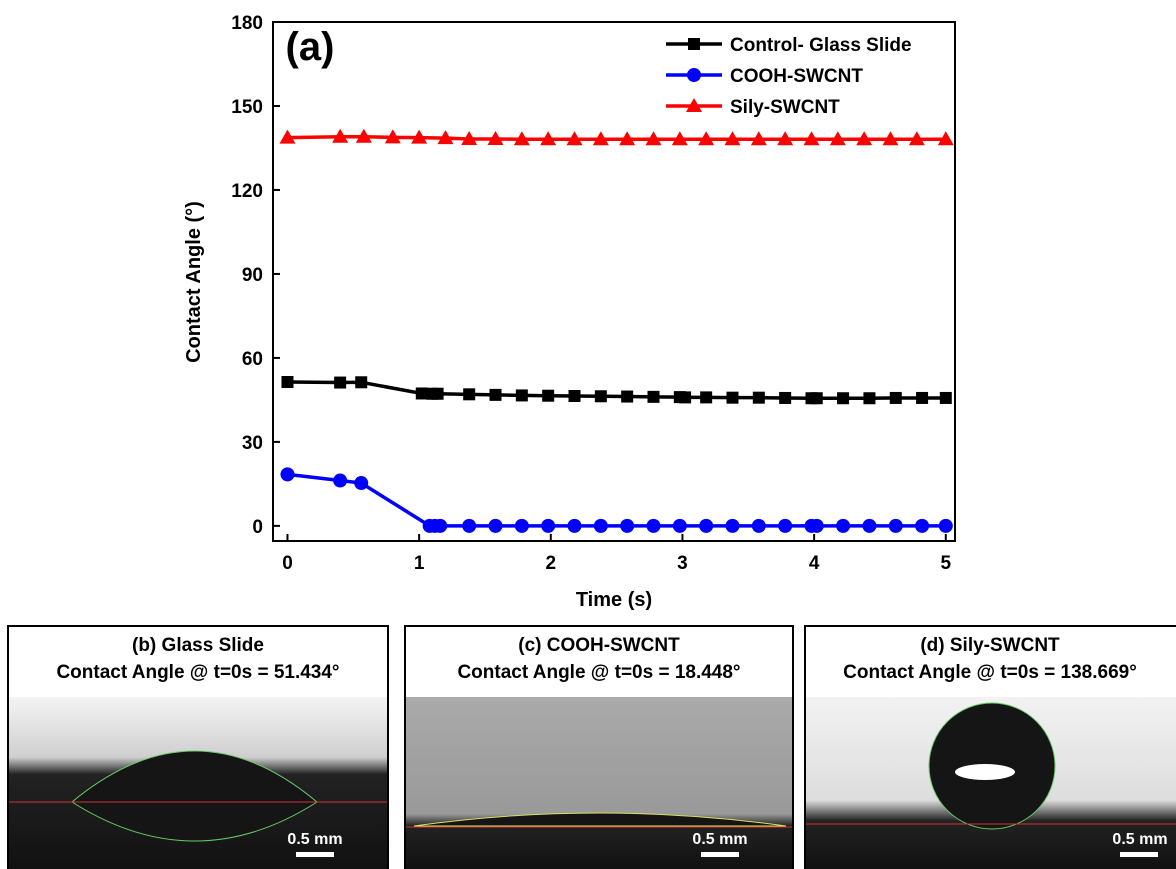  What do you see at coordinates (310, 47) in the screenshot?
I see `panel-label: (a)` at bounding box center [310, 47].